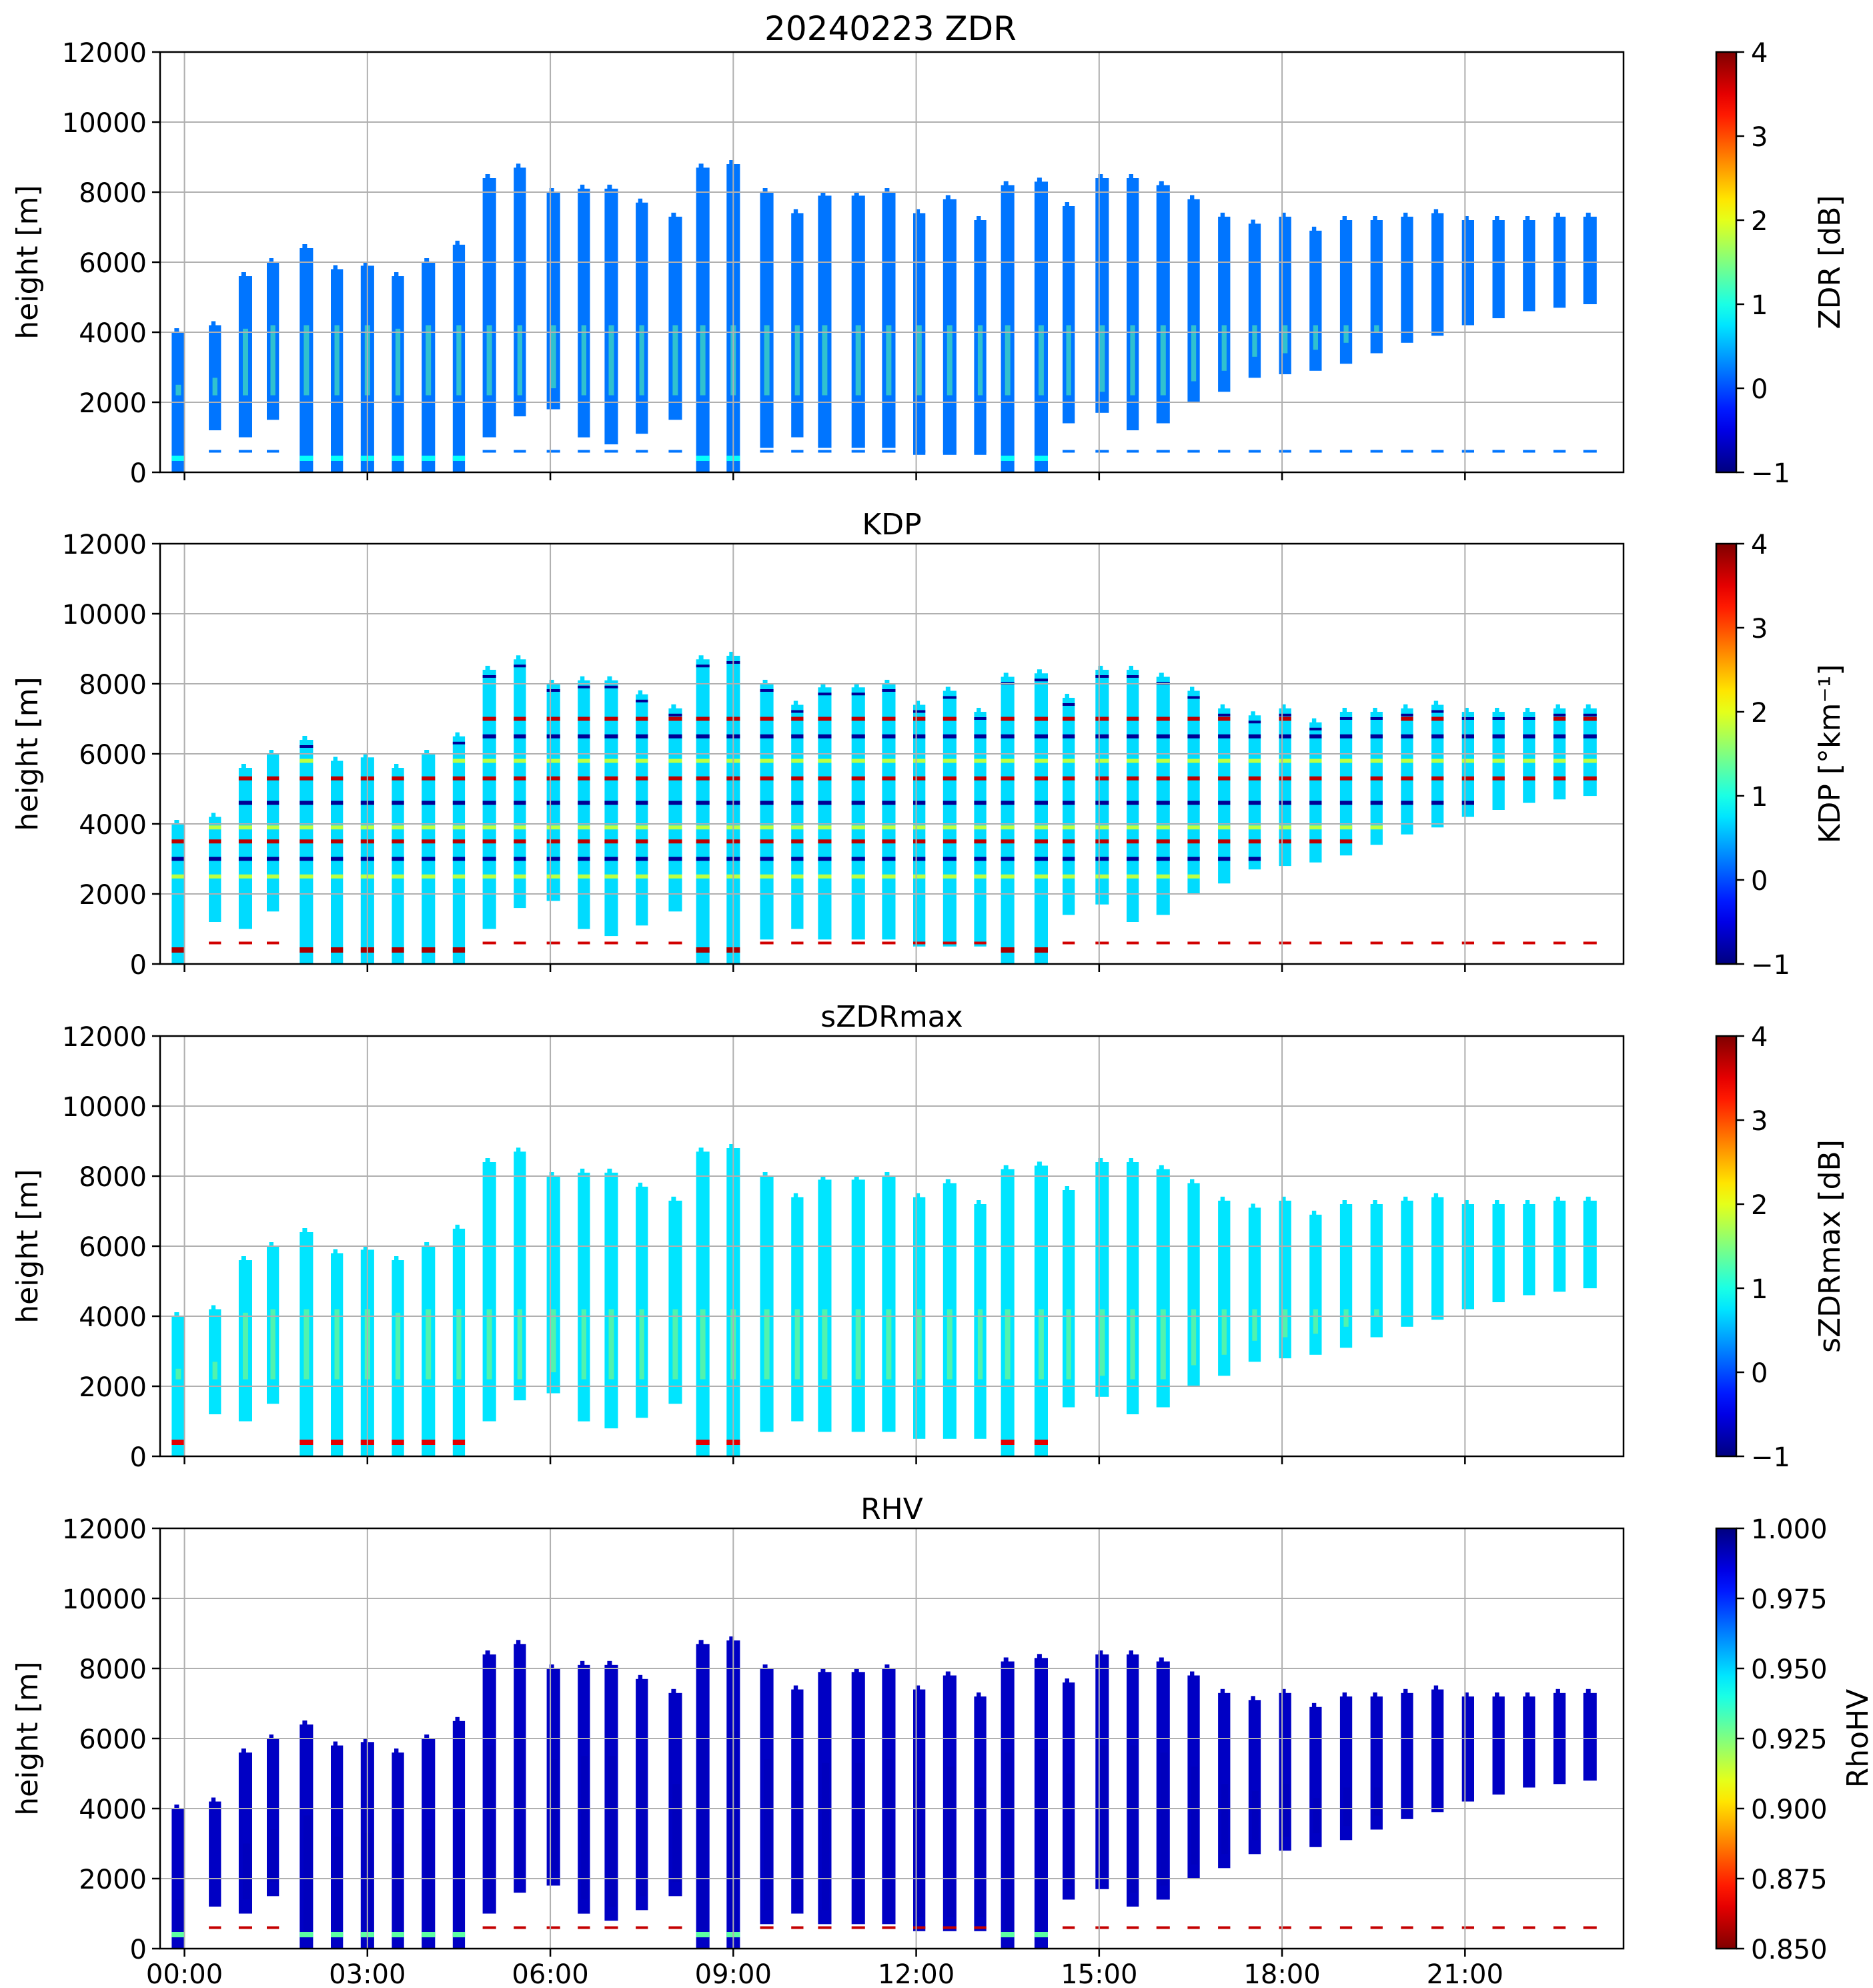 The height and width of the screenshot is (1988, 1873). I want to click on y-tick-label: 6000, so click(113, 263).